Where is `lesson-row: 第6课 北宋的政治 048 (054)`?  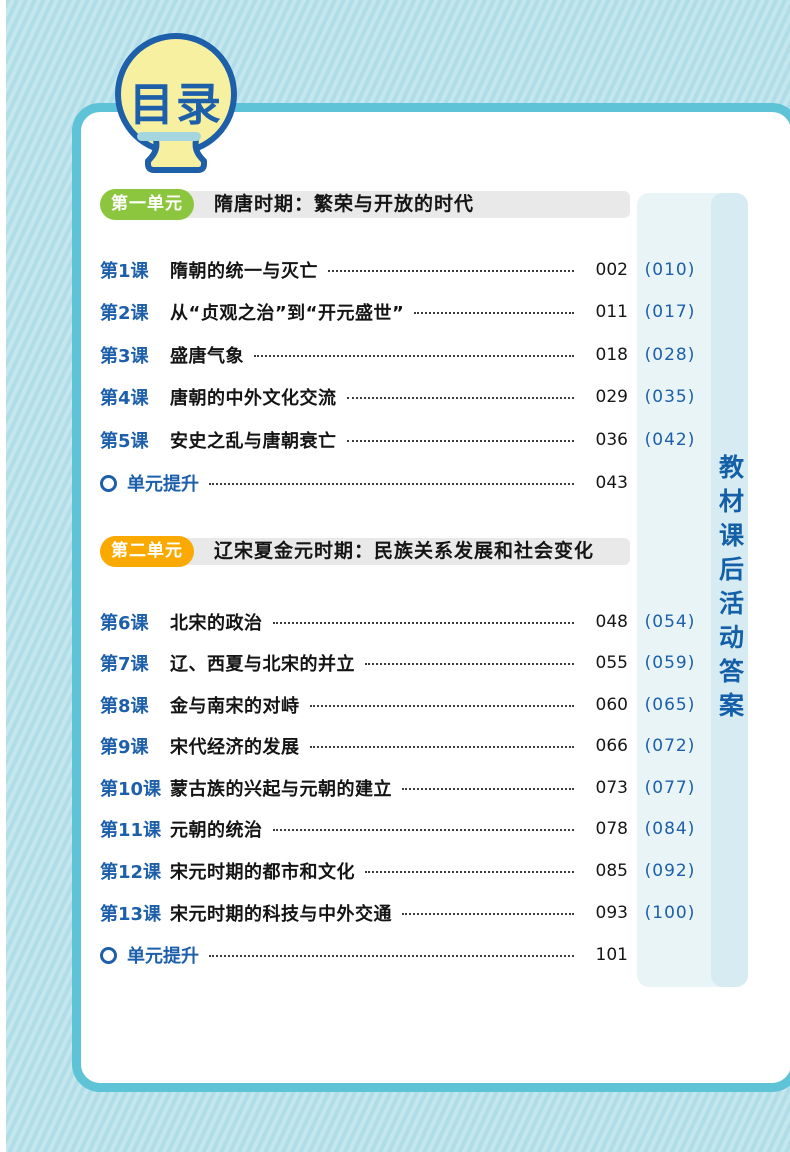
lesson-row: 第6课 北宋的政治 048 (054) is located at coordinates (406, 622).